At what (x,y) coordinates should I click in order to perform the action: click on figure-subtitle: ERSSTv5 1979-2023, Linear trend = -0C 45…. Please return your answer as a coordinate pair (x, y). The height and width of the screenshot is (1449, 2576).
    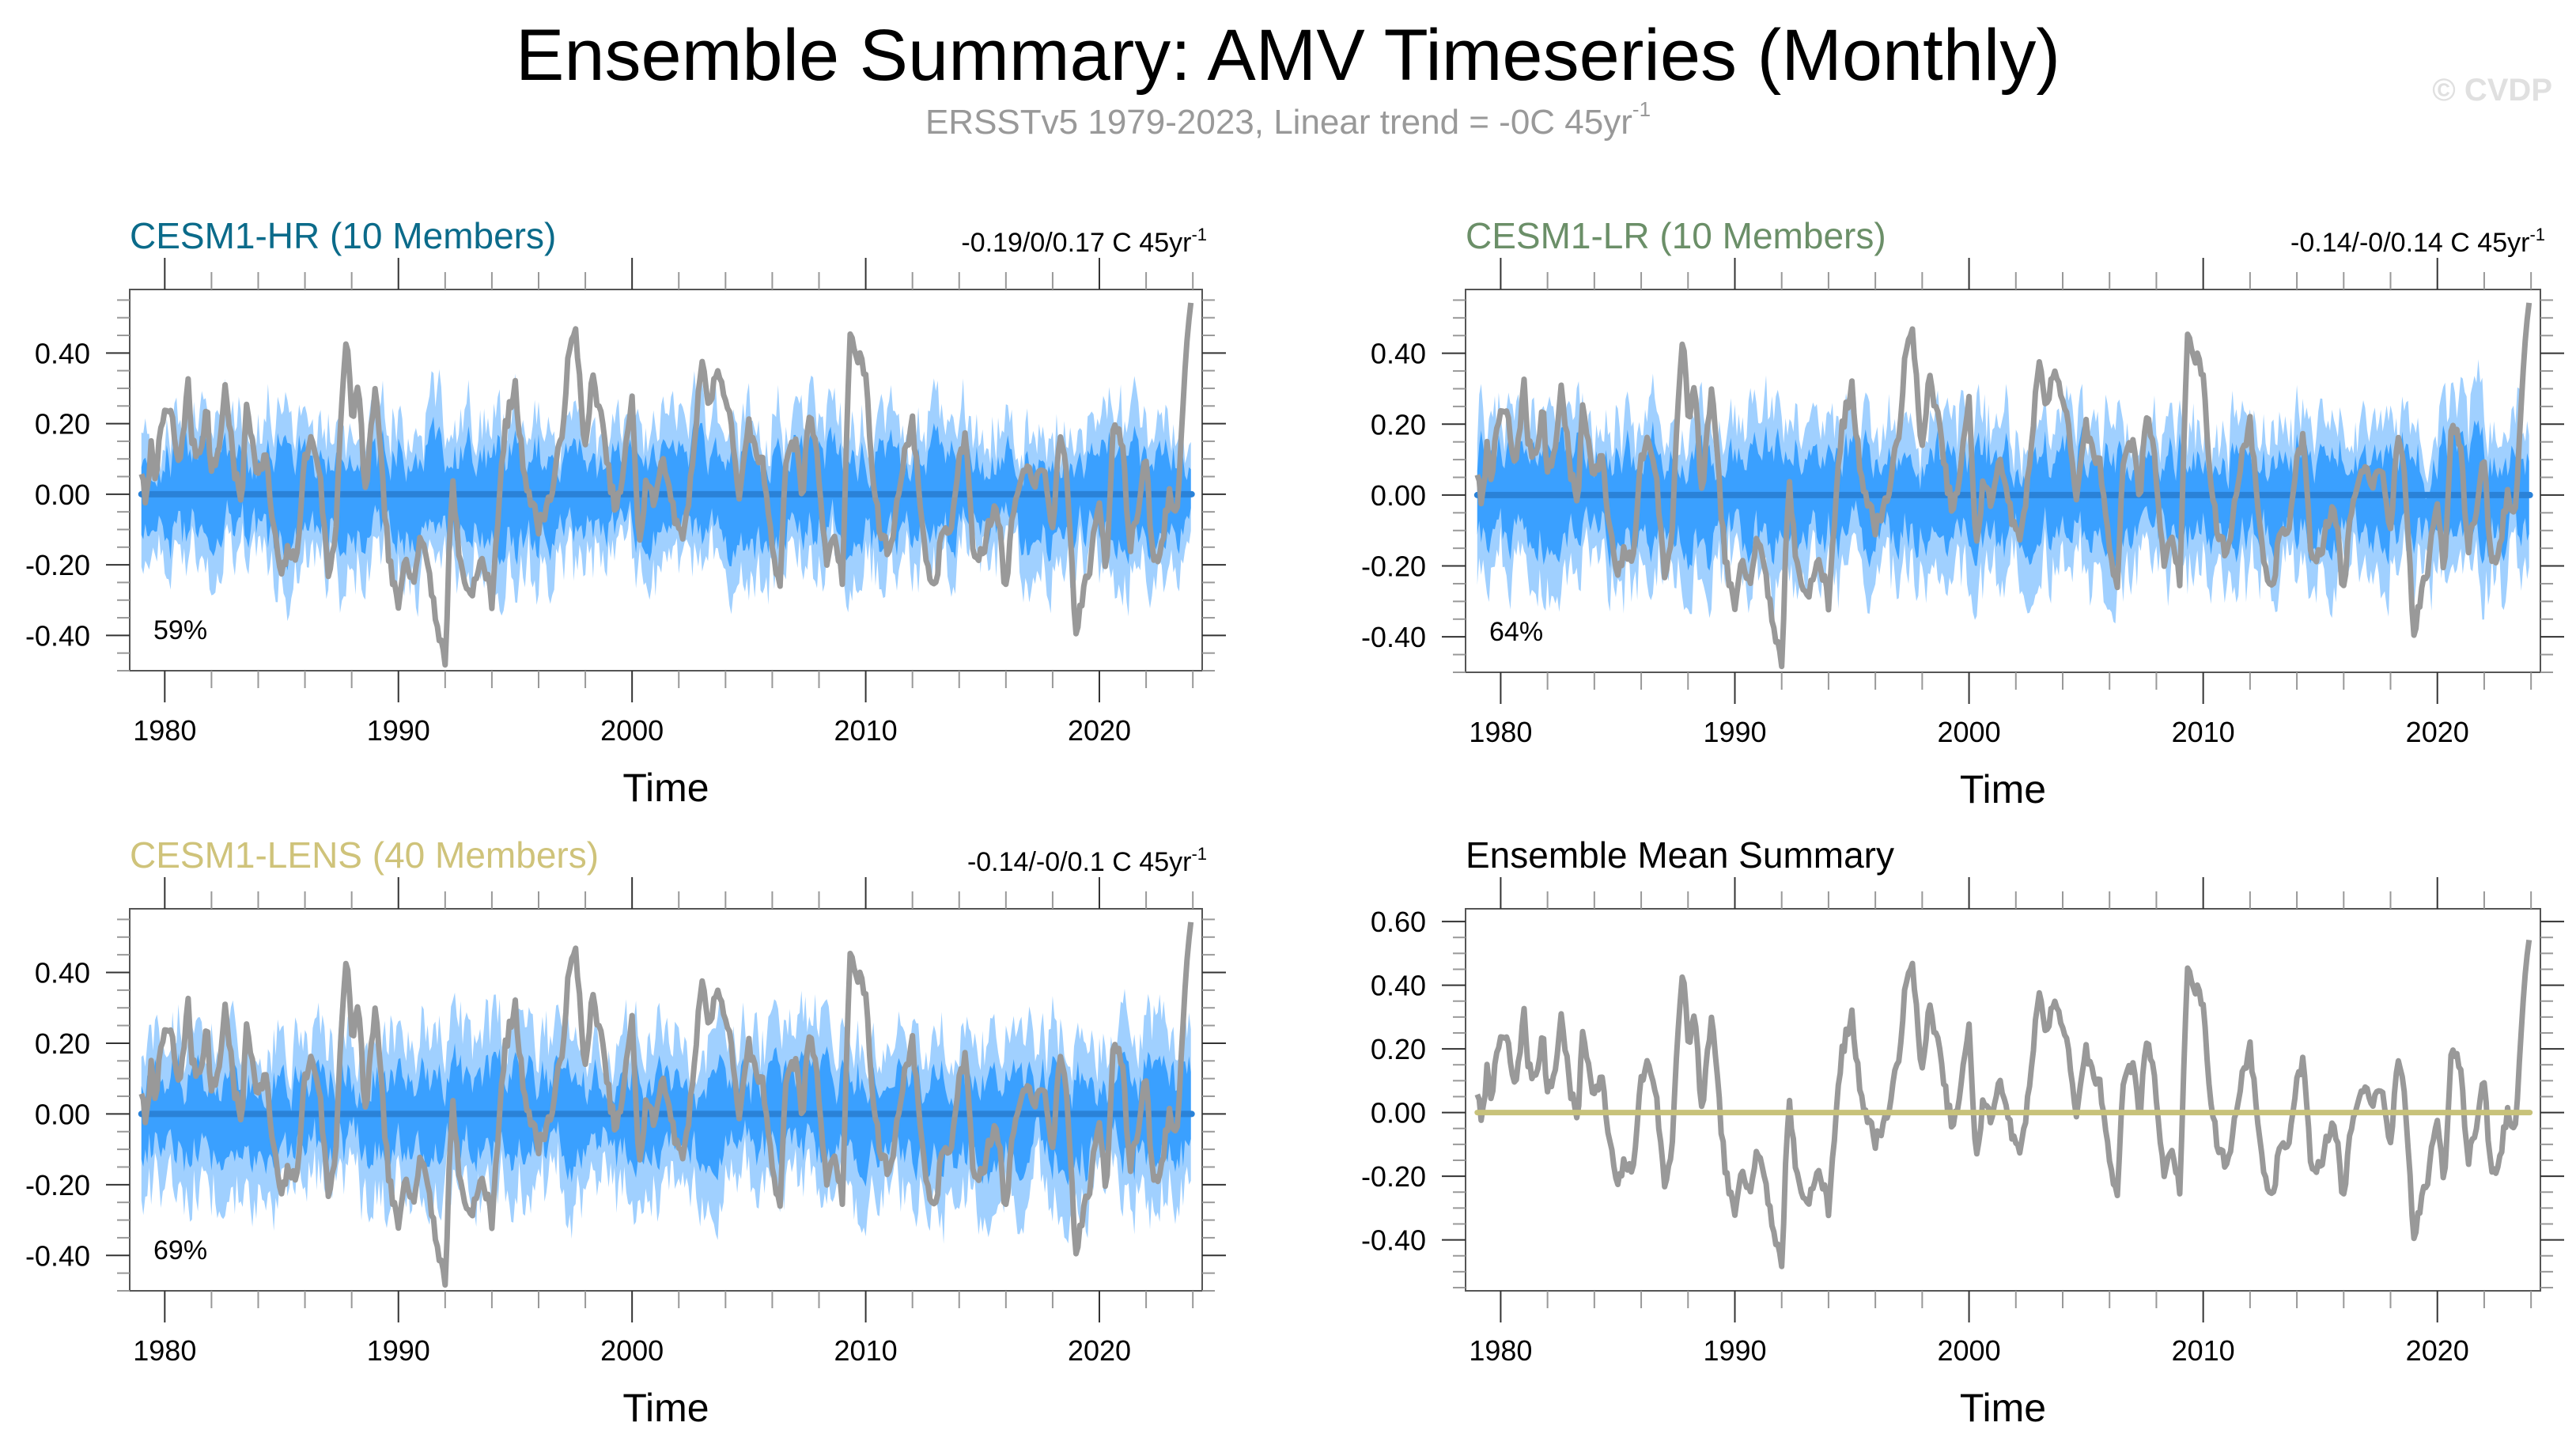
    Looking at the image, I should click on (1288, 121).